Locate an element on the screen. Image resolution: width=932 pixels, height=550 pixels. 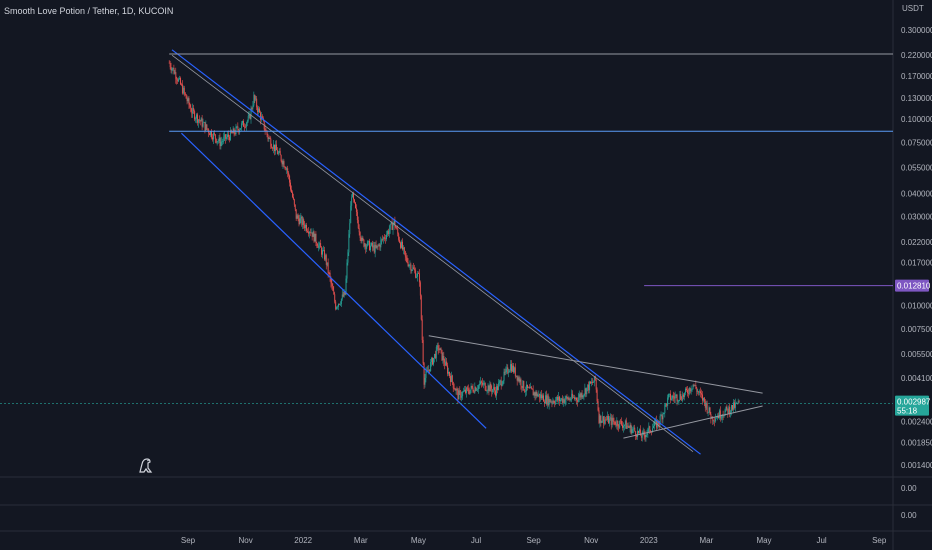
symbol-title: Smooth Love Potion / Tether, 1D, KUCOIN is located at coordinates (89, 11).